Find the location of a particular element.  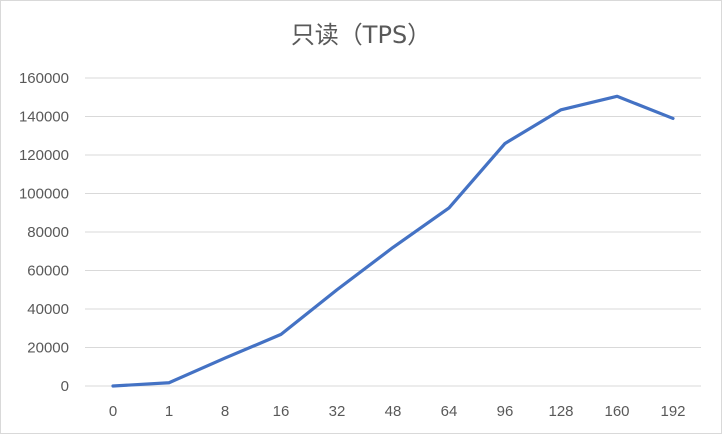

x-tick-label: 64 is located at coordinates (449, 411).